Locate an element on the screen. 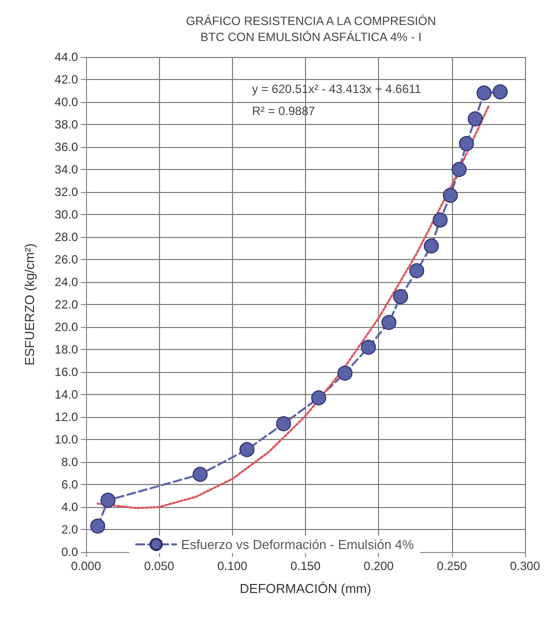 The width and height of the screenshot is (549, 617). y-tick-label: 6.0 is located at coordinates (69, 485).